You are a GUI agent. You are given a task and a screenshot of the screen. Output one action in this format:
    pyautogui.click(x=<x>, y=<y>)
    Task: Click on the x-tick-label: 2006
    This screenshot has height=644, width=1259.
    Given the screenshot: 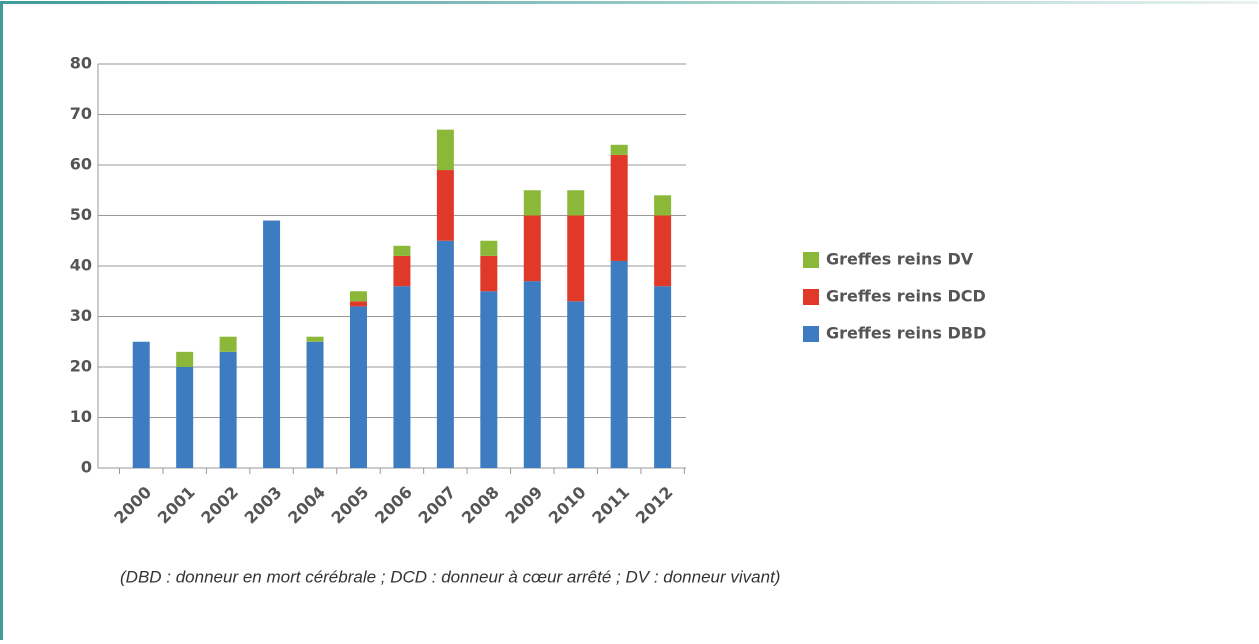 What is the action you would take?
    pyautogui.click(x=393, y=505)
    